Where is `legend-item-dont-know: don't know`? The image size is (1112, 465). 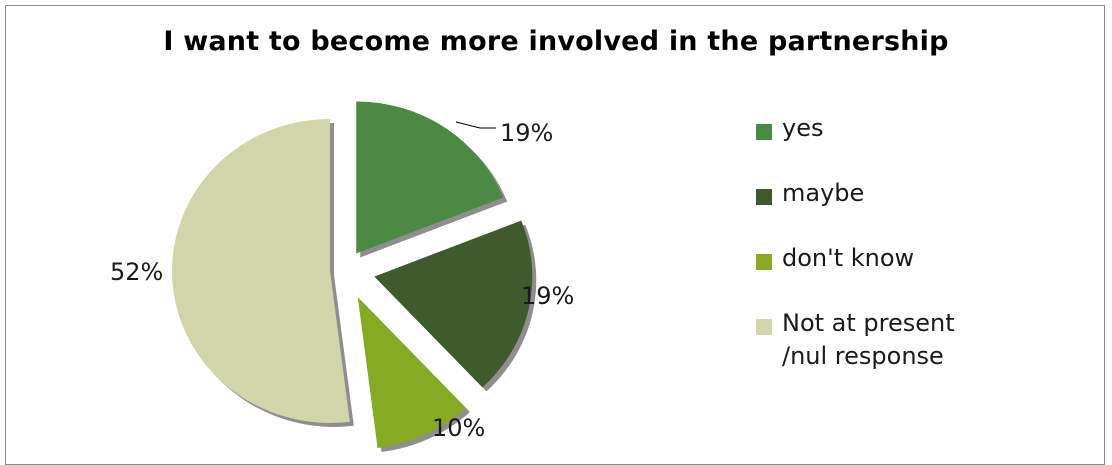
legend-item-dont-know: don't know is located at coordinates (864, 258).